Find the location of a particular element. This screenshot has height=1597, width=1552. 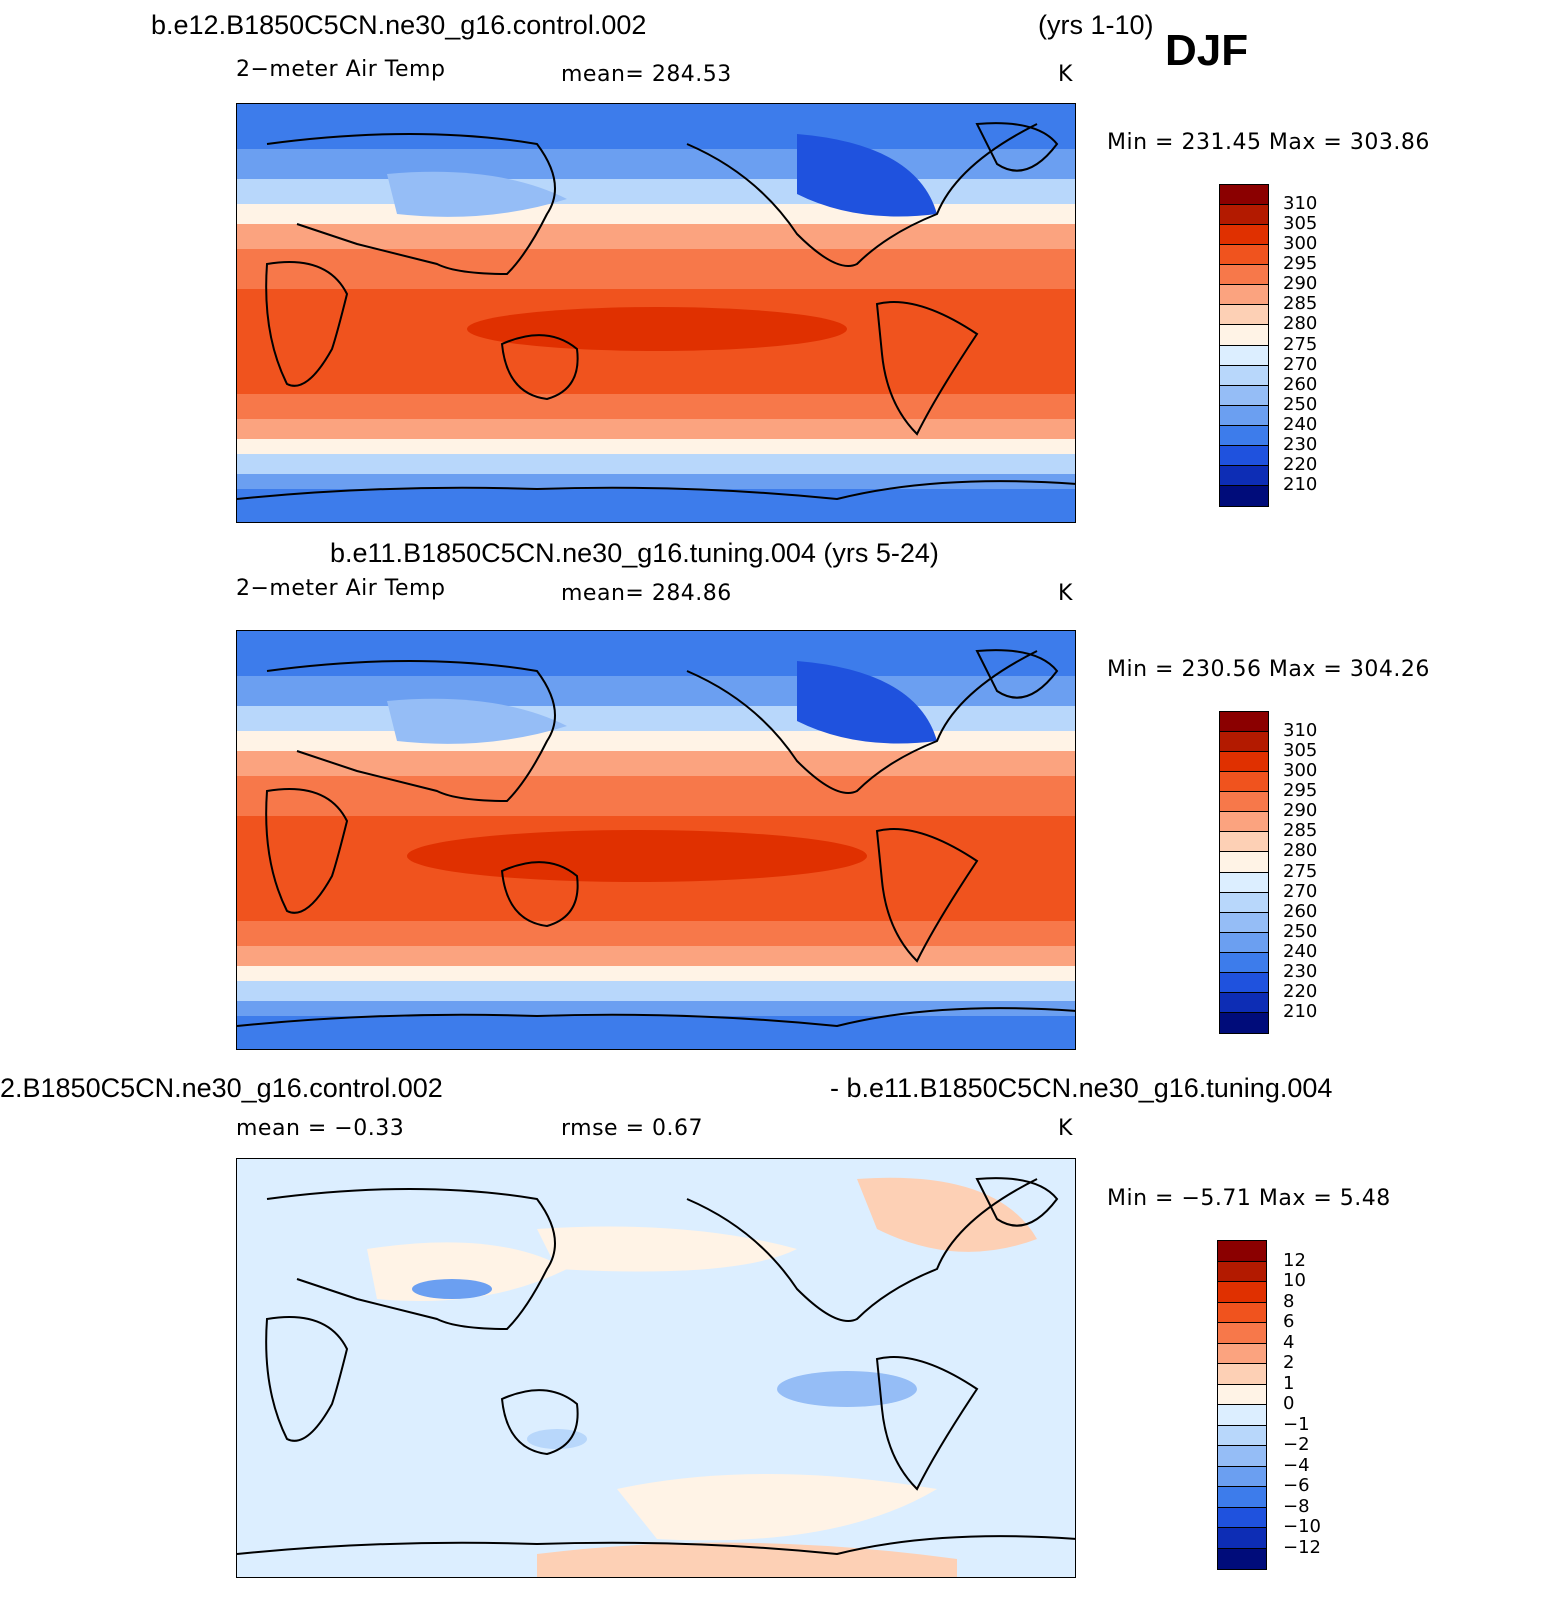

diff-warm-south is located at coordinates (777, 1507).